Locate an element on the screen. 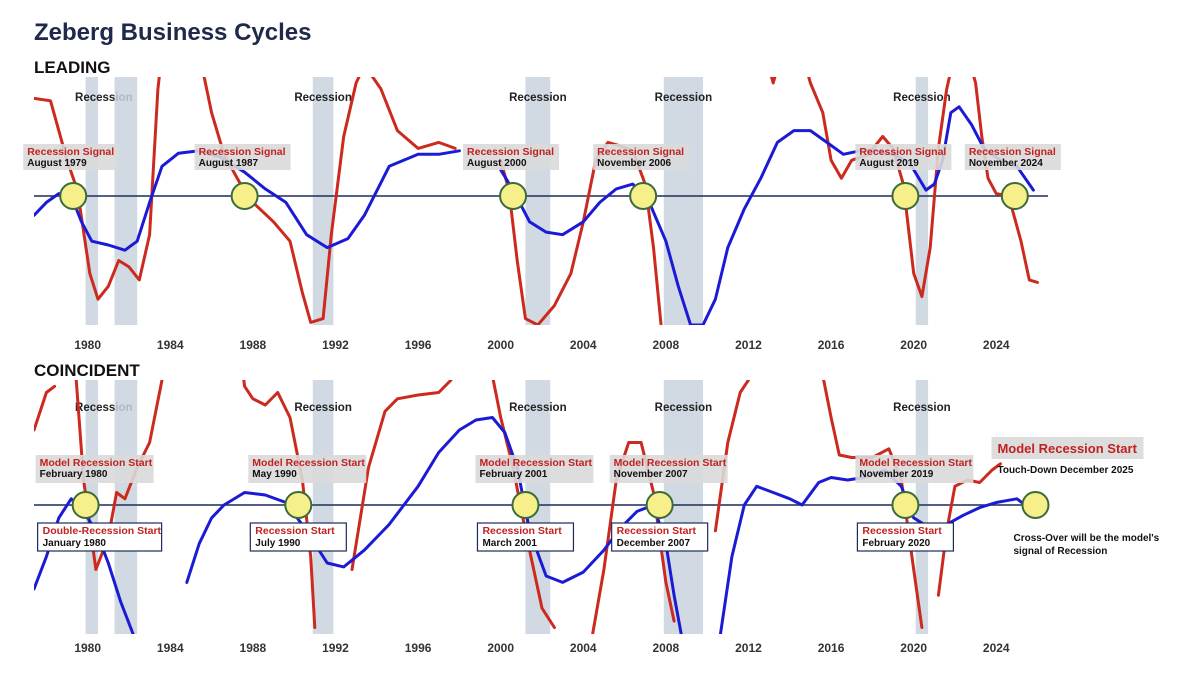 The image size is (1200, 686). leading-blue-line is located at coordinates (767, 215).